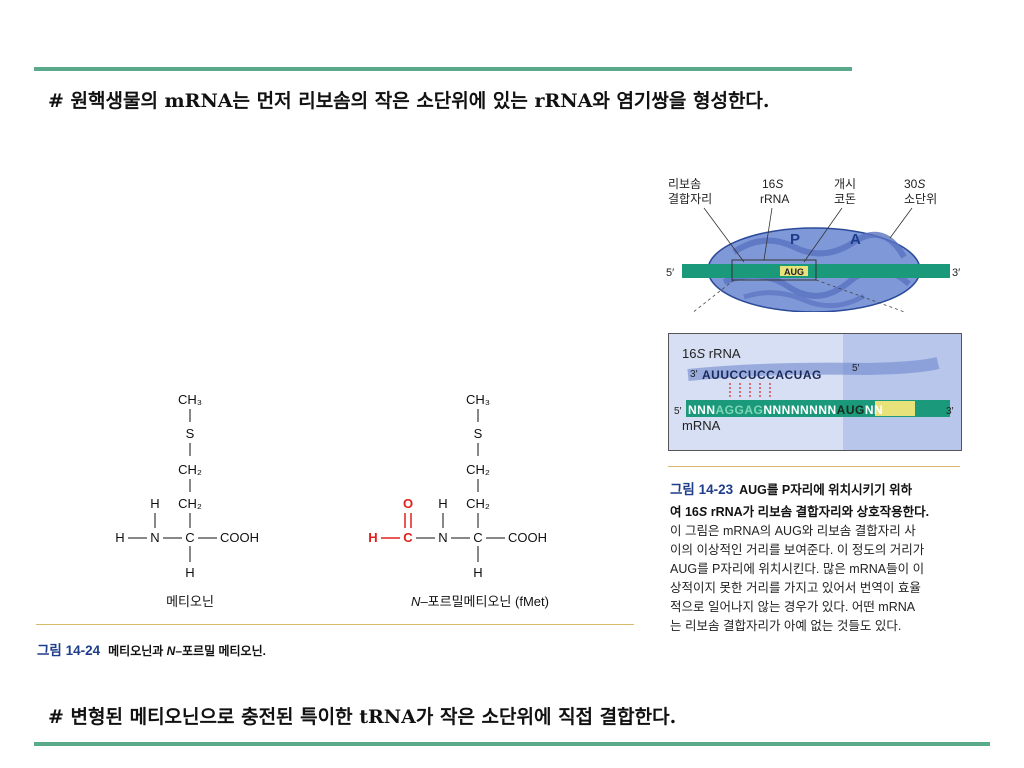 This screenshot has height=768, width=1024. What do you see at coordinates (855, 239) in the screenshot?
I see `a-site: A` at bounding box center [855, 239].